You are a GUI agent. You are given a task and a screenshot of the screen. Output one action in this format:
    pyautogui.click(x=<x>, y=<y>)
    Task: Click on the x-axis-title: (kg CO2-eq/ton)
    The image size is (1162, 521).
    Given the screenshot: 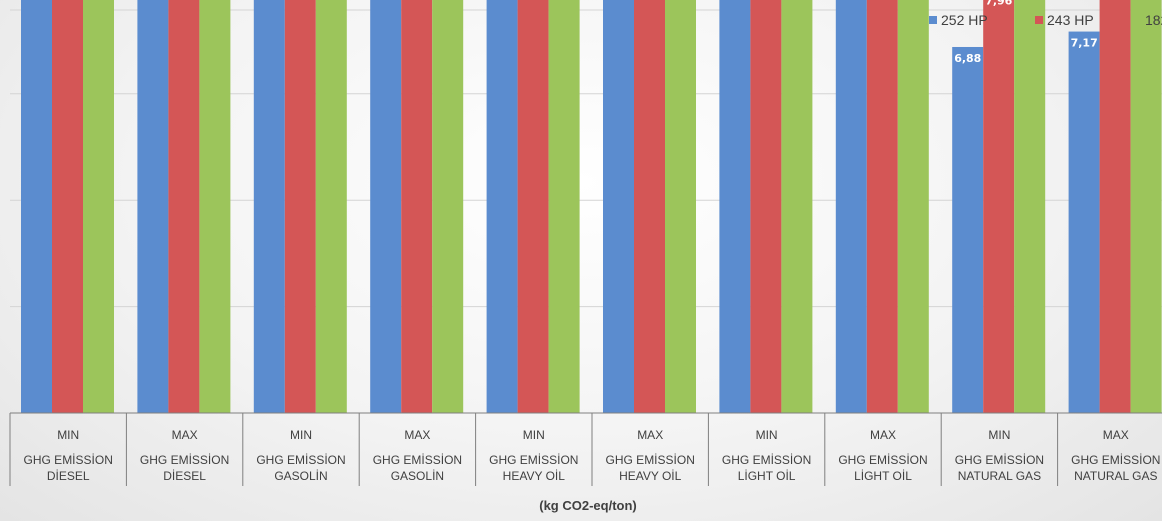 What is the action you would take?
    pyautogui.click(x=588, y=505)
    